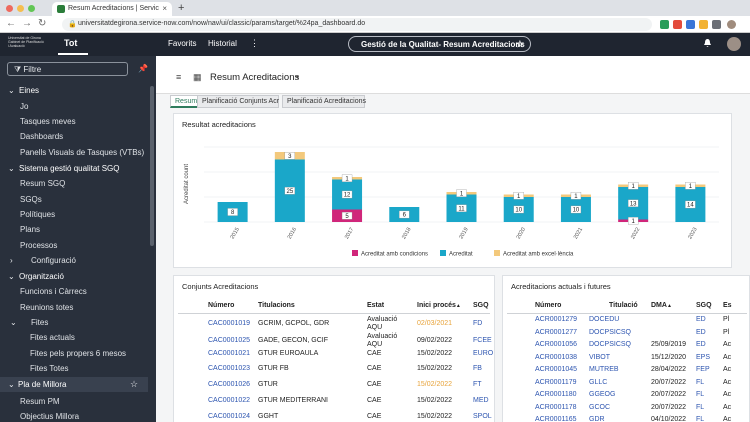  What do you see at coordinates (254, 43) in the screenshot?
I see `more-menu-icon: ⋮` at bounding box center [254, 43].